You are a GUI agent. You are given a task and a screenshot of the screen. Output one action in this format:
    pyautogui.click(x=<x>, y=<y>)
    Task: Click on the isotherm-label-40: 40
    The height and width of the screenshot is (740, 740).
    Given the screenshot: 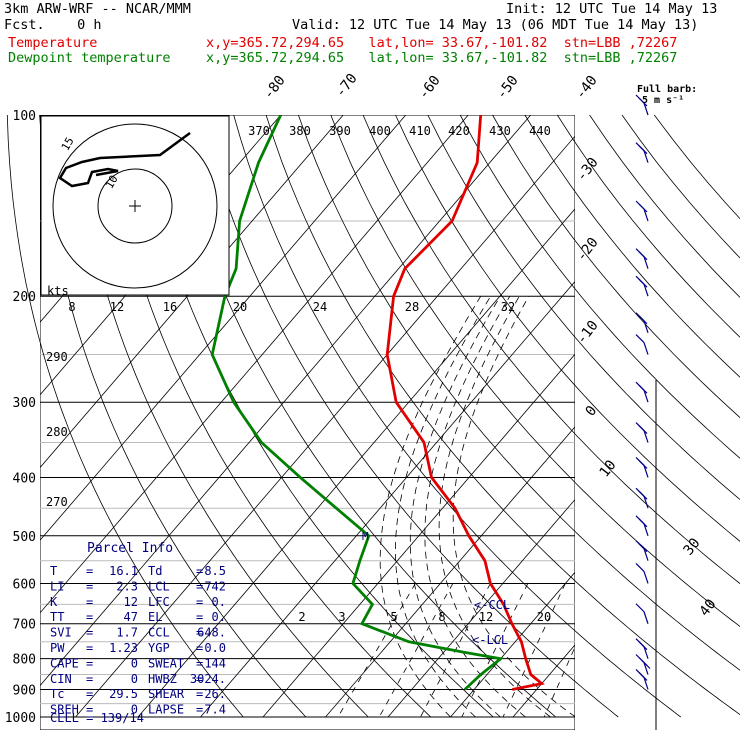 What is the action you would take?
    pyautogui.click(x=708, y=607)
    